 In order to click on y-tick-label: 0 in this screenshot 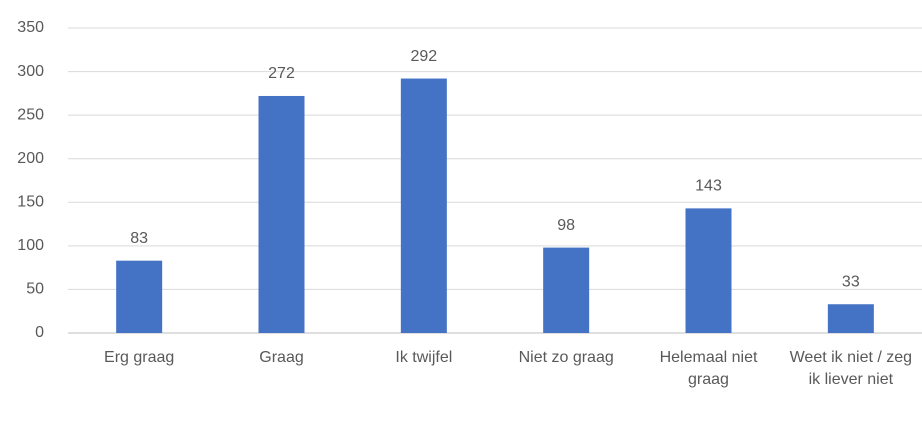, I will do `click(39, 332)`.